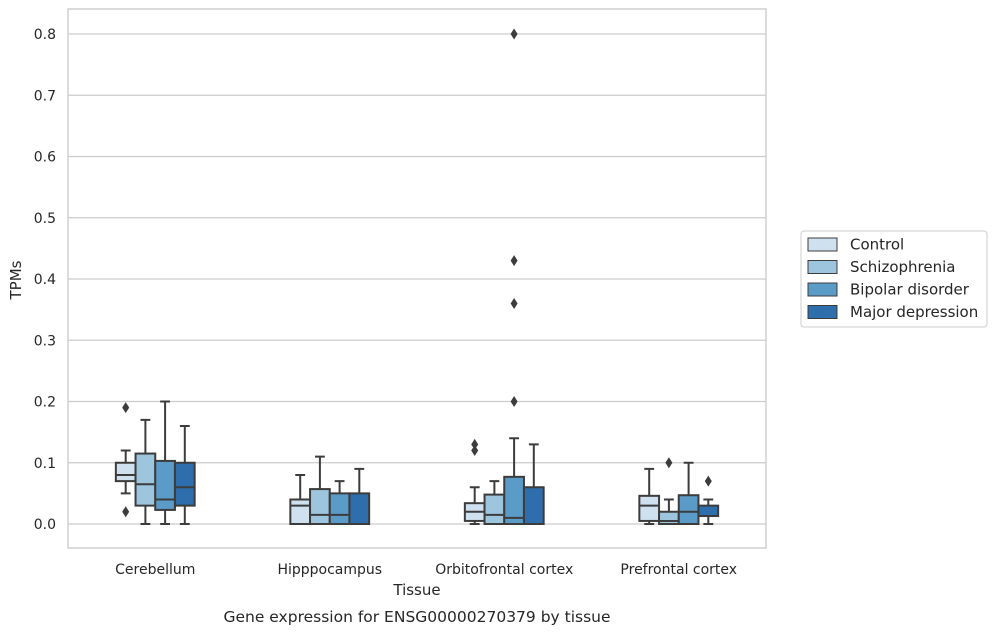 The width and height of the screenshot is (997, 634). Describe the element at coordinates (910, 290) in the screenshot. I see `legend-label: Bipolar disorder` at that location.